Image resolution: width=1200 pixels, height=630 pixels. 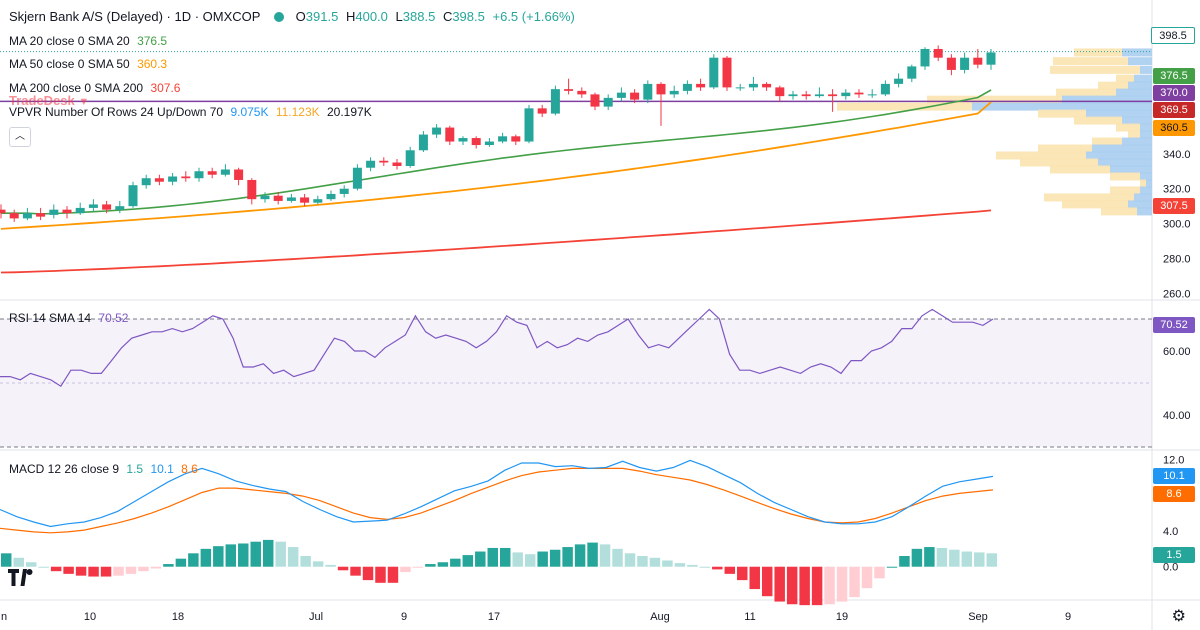 What do you see at coordinates (116, 112) in the screenshot?
I see `vpvr-label: VPVR Number Of Rows 24 Up/Down 70` at bounding box center [116, 112].